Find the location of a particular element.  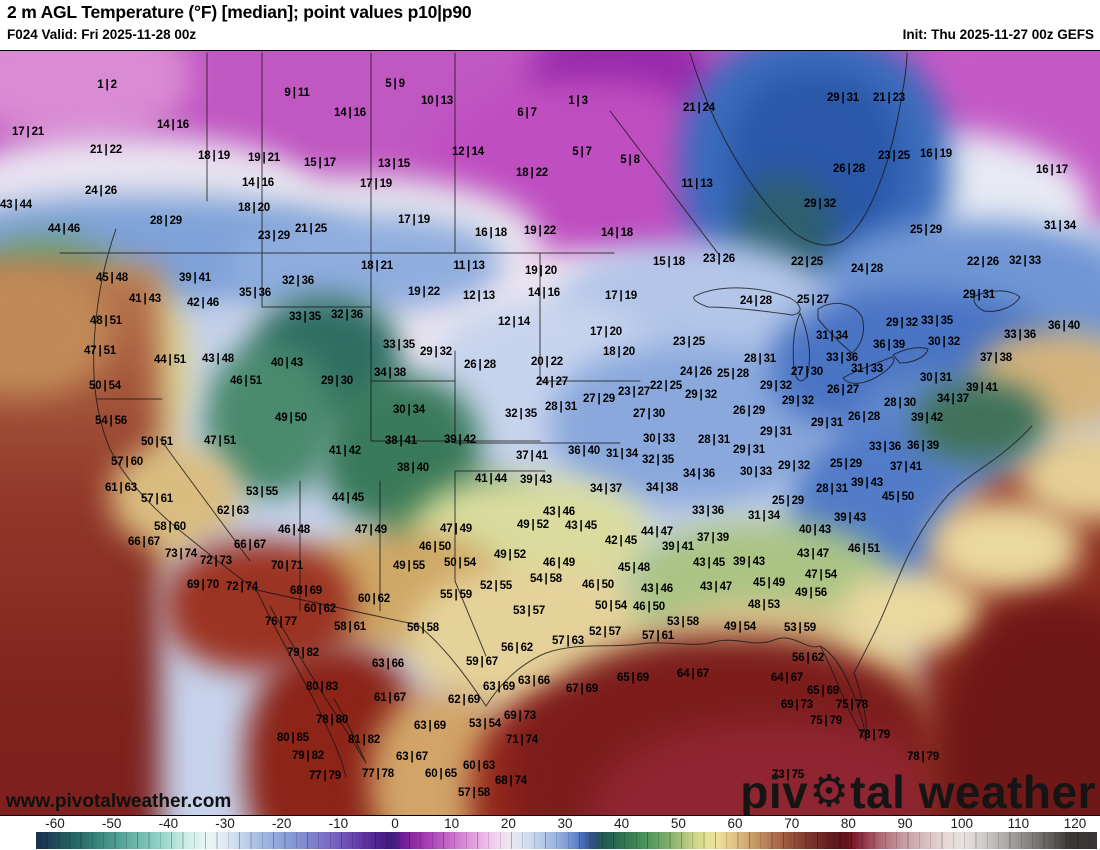

point-value: 53 | 58 is located at coordinates (683, 622).